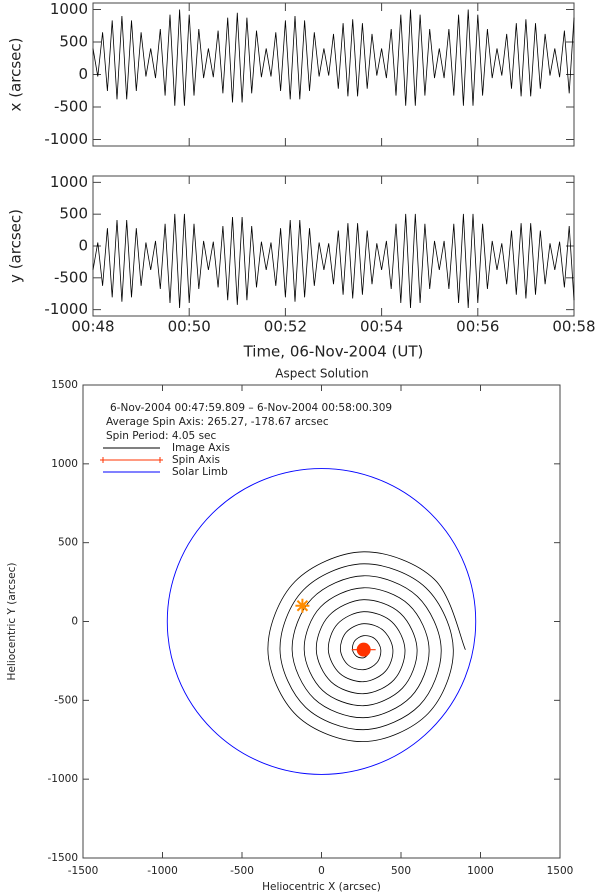  I want to click on marker-stroke, so click(302, 606).